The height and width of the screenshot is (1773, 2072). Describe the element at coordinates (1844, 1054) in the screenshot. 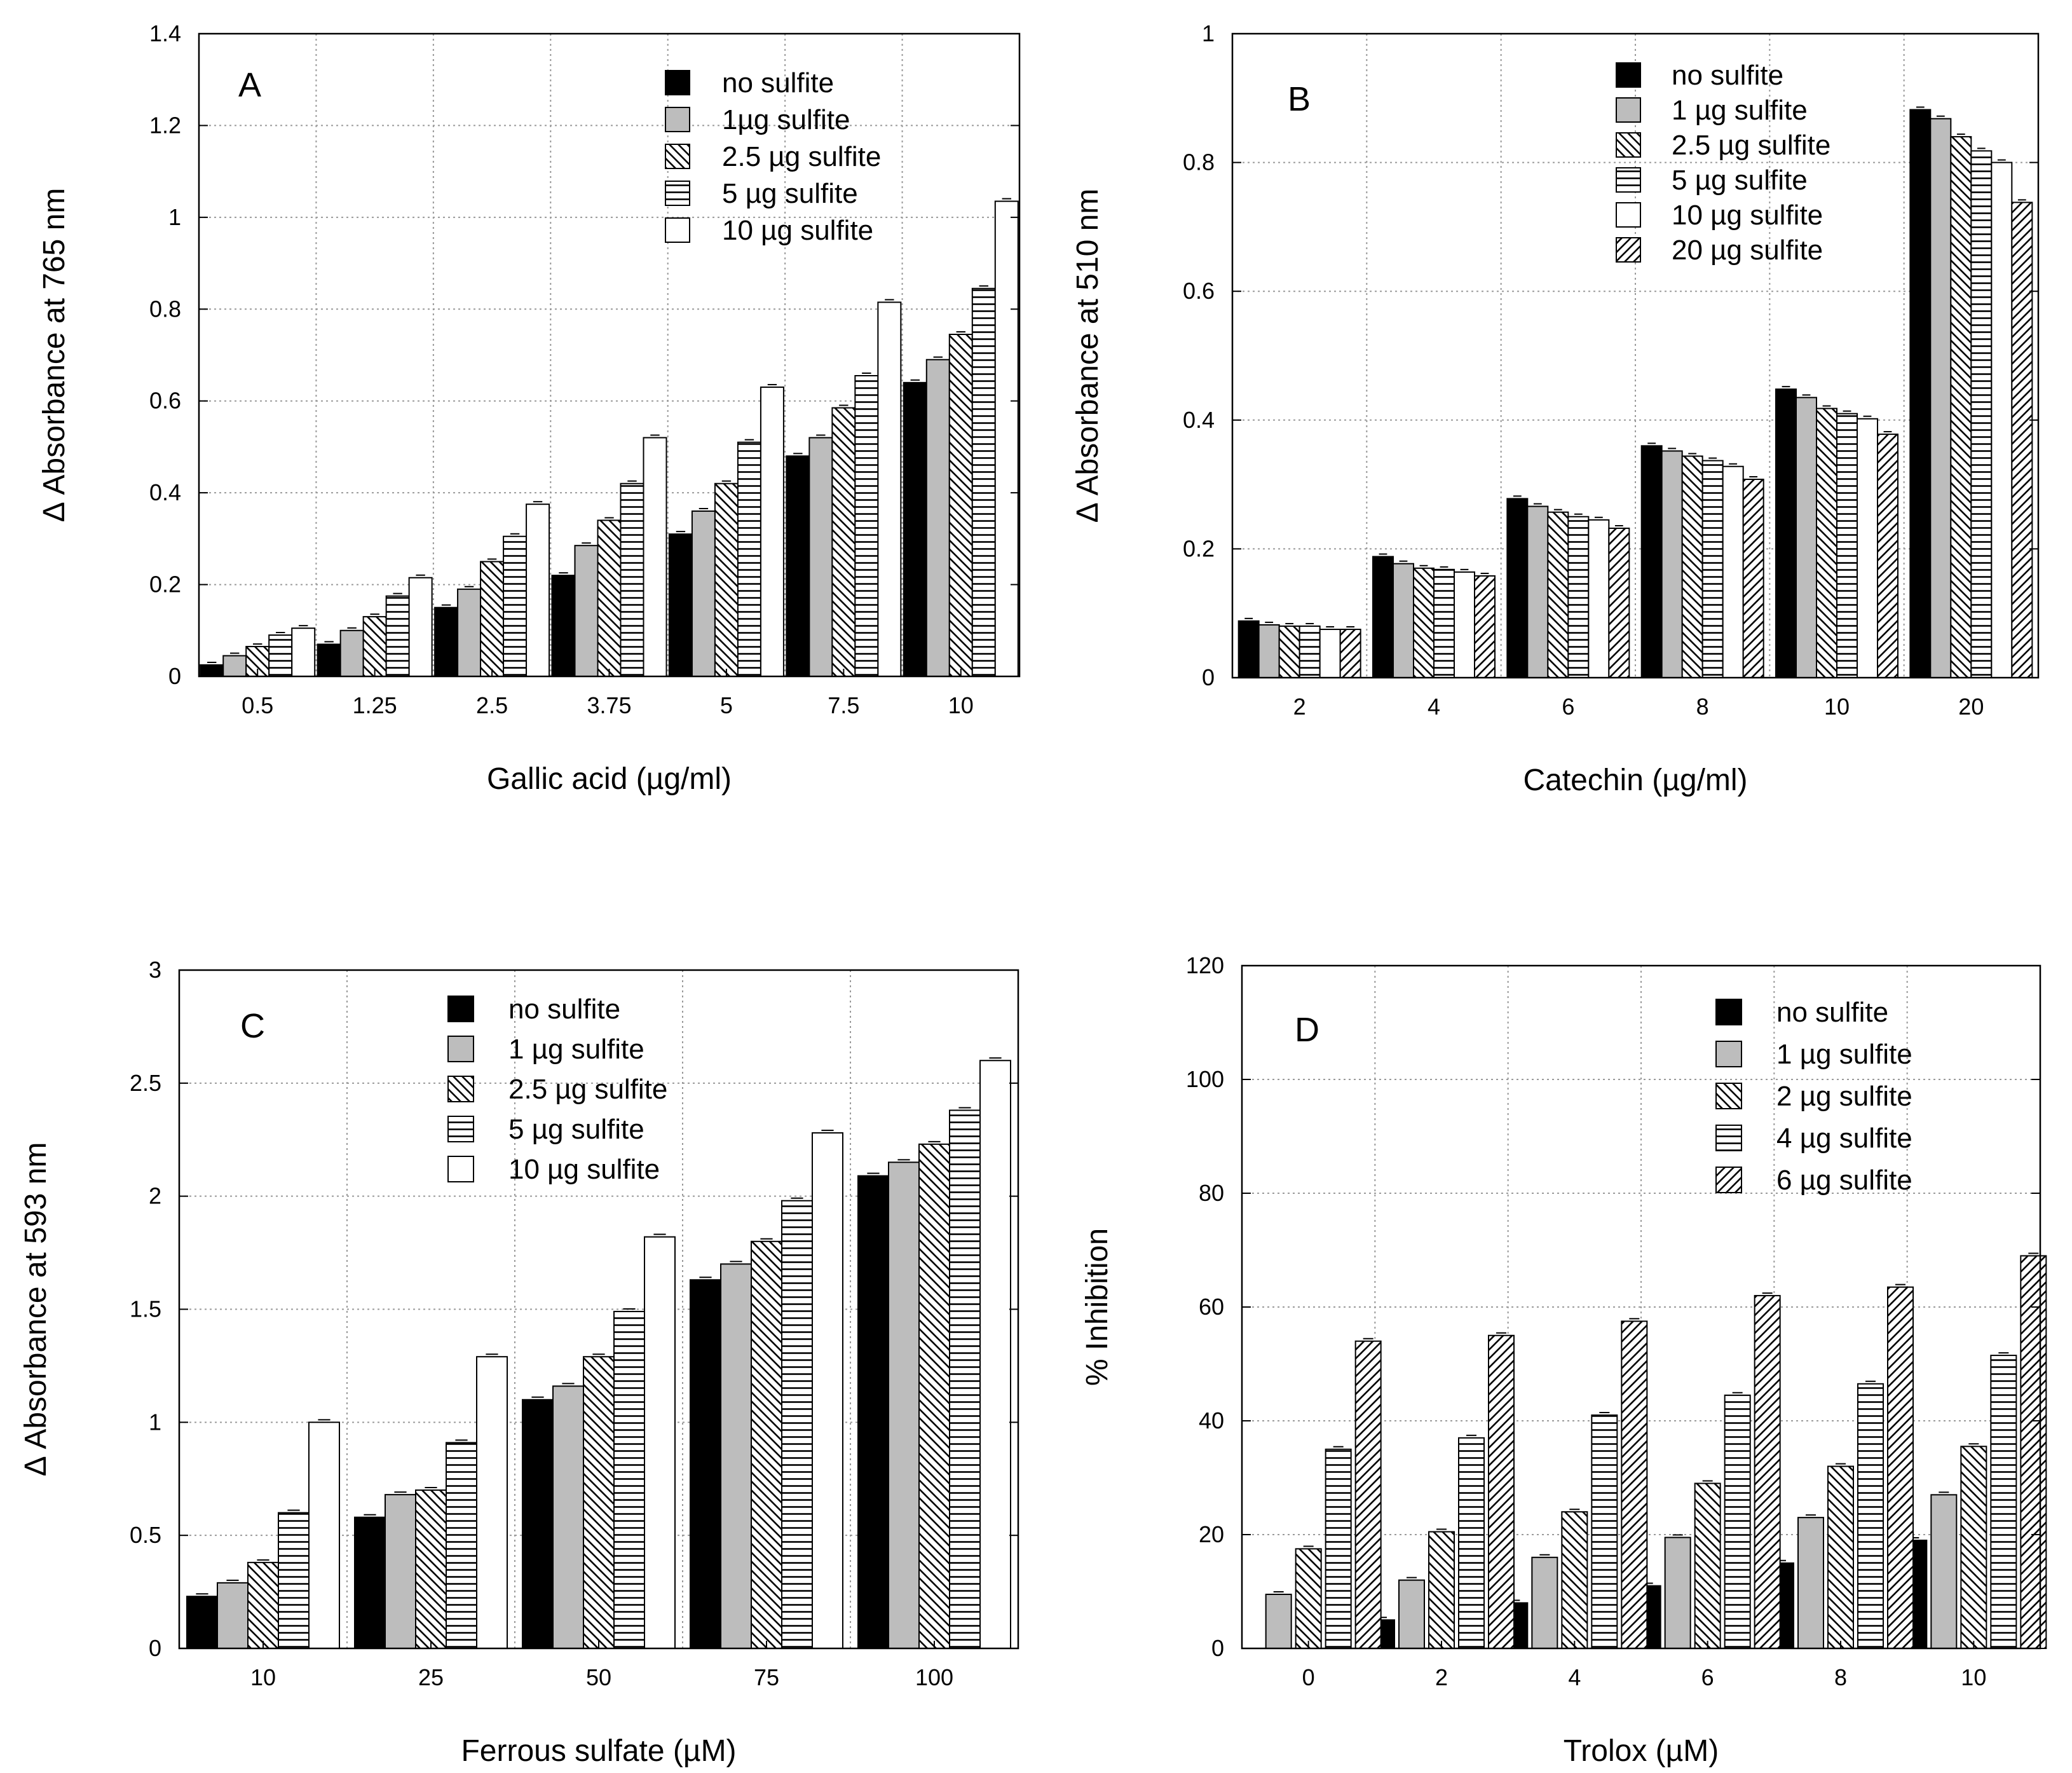

I see `legend-label: 1 µg sulfite` at that location.